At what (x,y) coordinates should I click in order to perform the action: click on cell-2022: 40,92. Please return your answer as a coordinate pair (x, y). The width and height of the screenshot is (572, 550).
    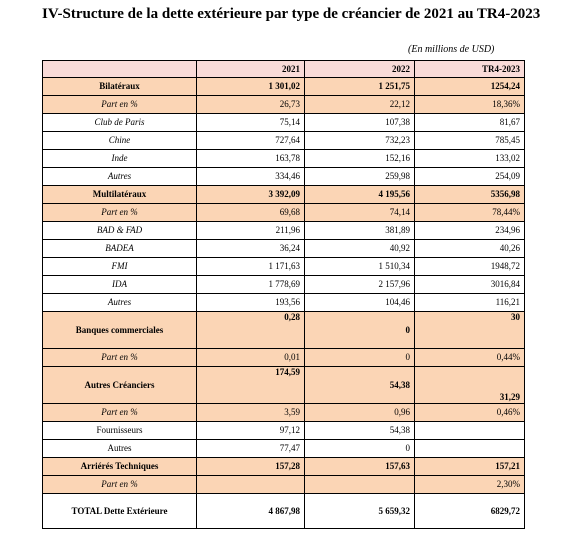
    Looking at the image, I should click on (359, 248).